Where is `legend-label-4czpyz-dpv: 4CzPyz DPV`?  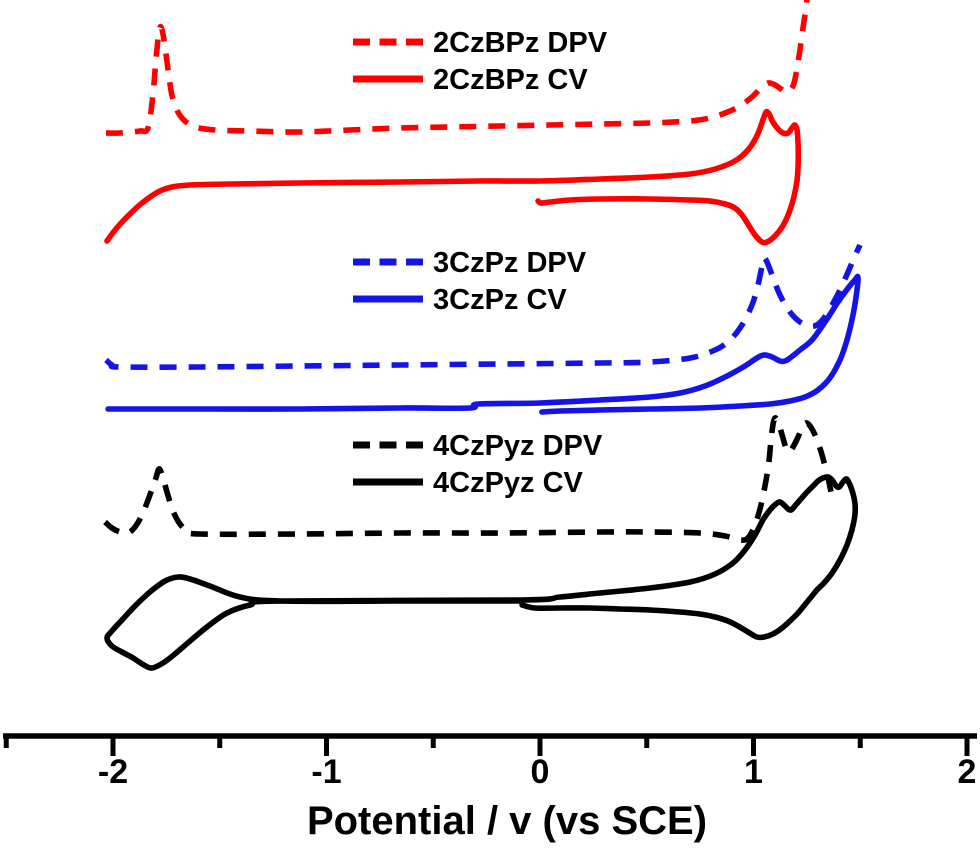
legend-label-4czpyz-dpv: 4CzPyz DPV is located at coordinates (518, 446).